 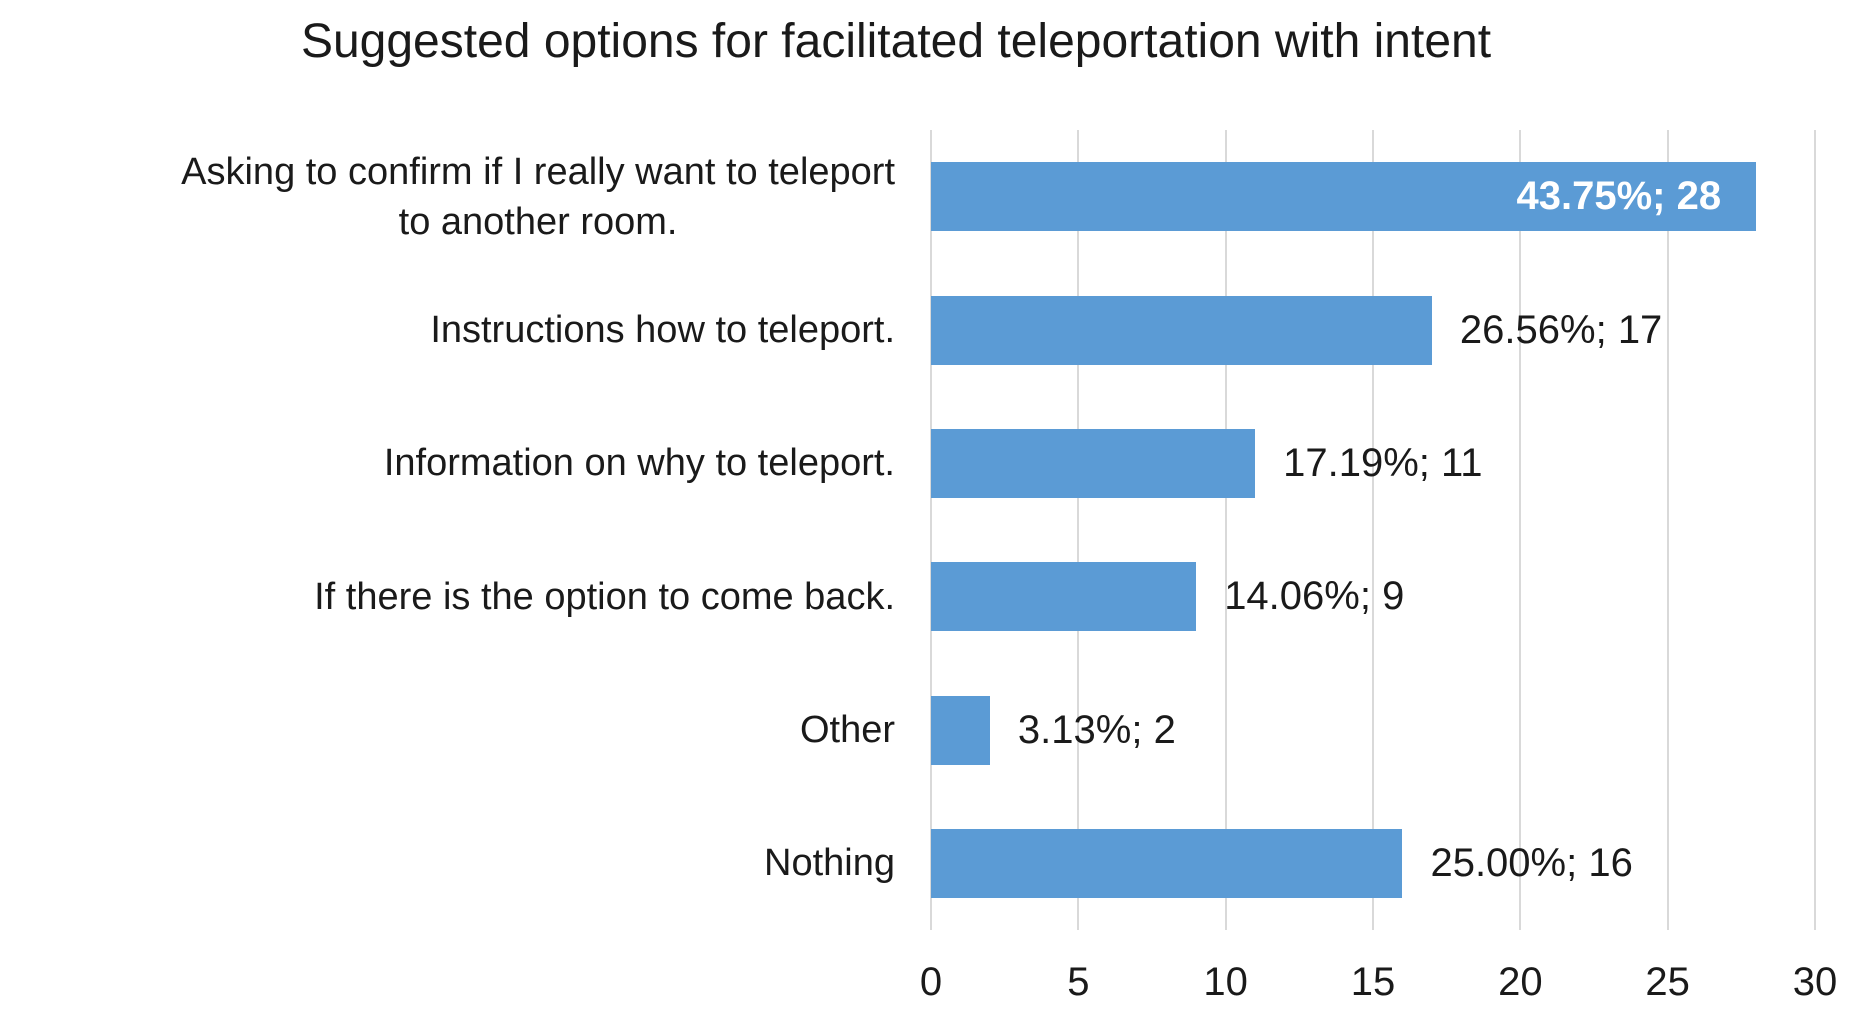 I want to click on value-label: 43.75%; 28, so click(x=1619, y=196).